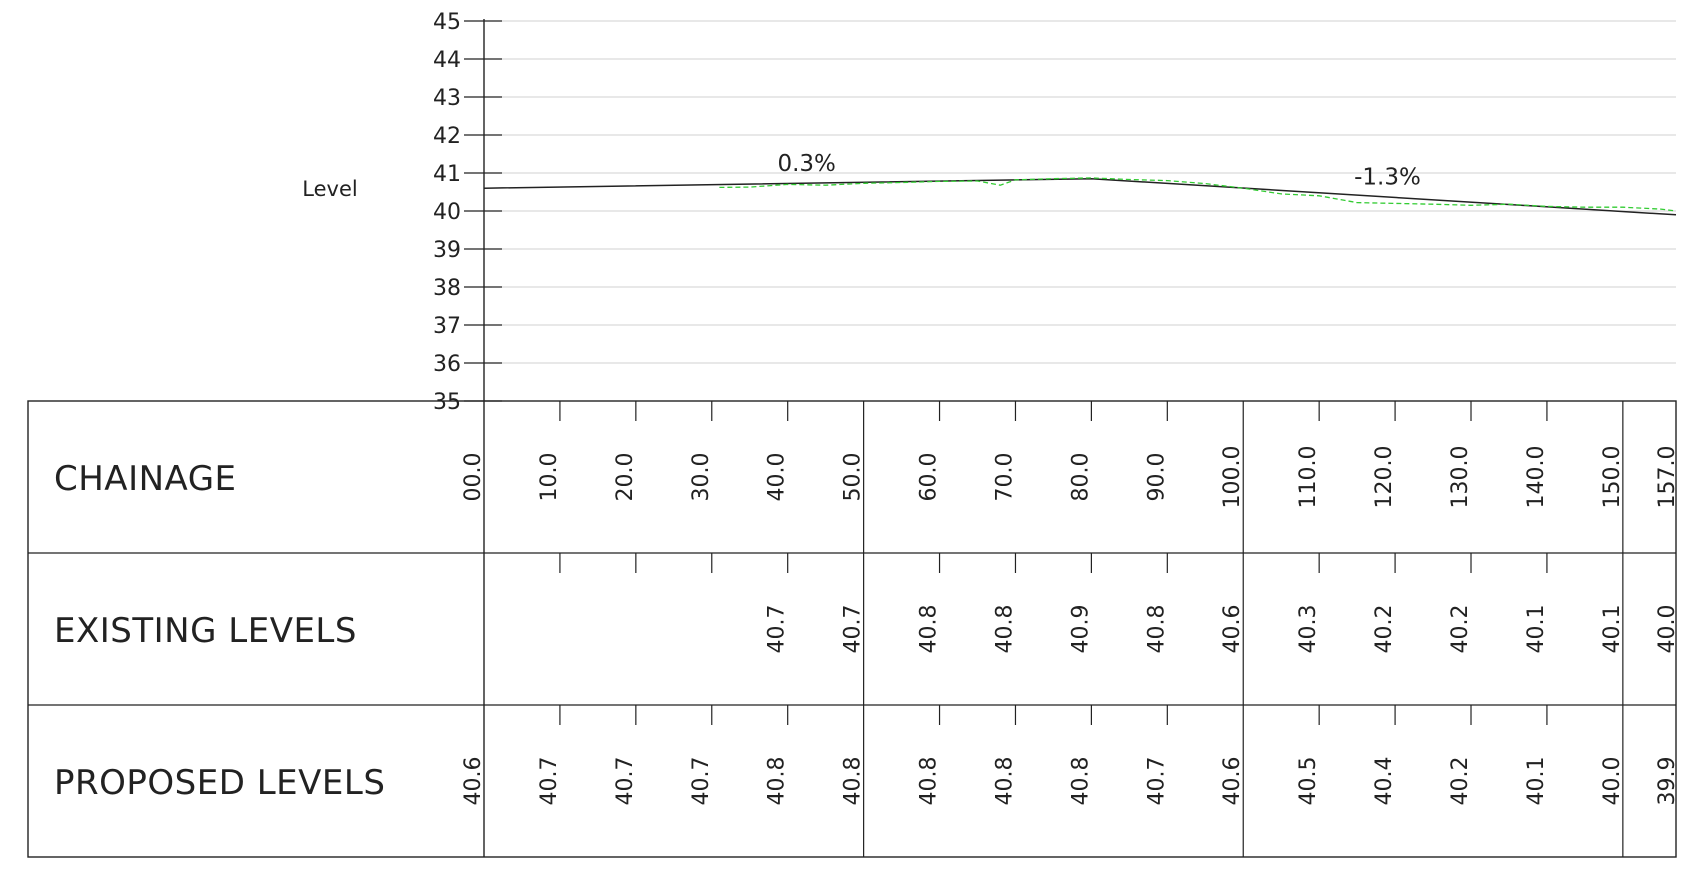 The width and height of the screenshot is (1687, 878). Describe the element at coordinates (1232, 477) in the screenshot. I see `station-value: 100.0` at that location.